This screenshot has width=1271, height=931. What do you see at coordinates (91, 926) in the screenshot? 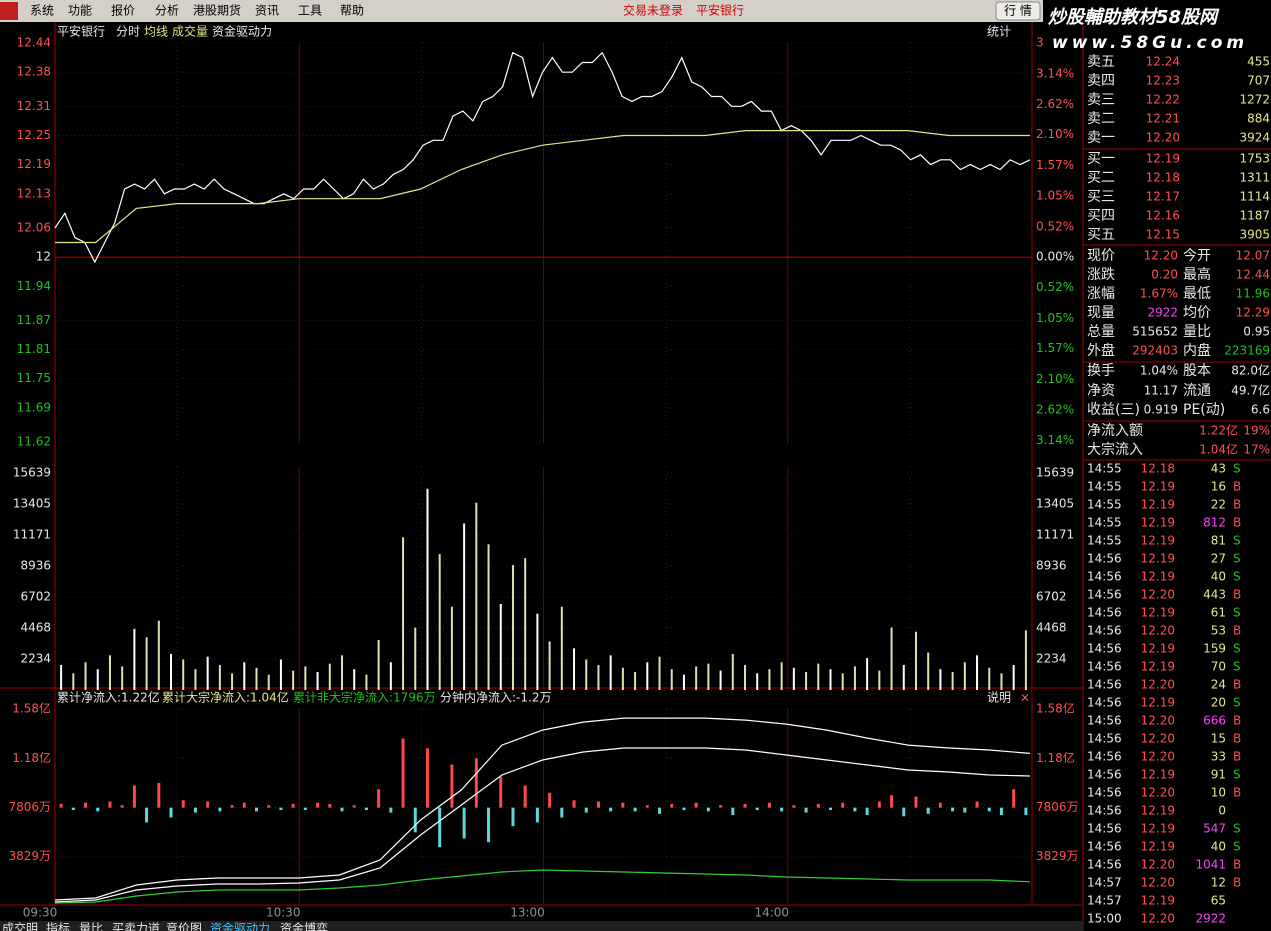
I see `bottom-tab: 量比` at bounding box center [91, 926].